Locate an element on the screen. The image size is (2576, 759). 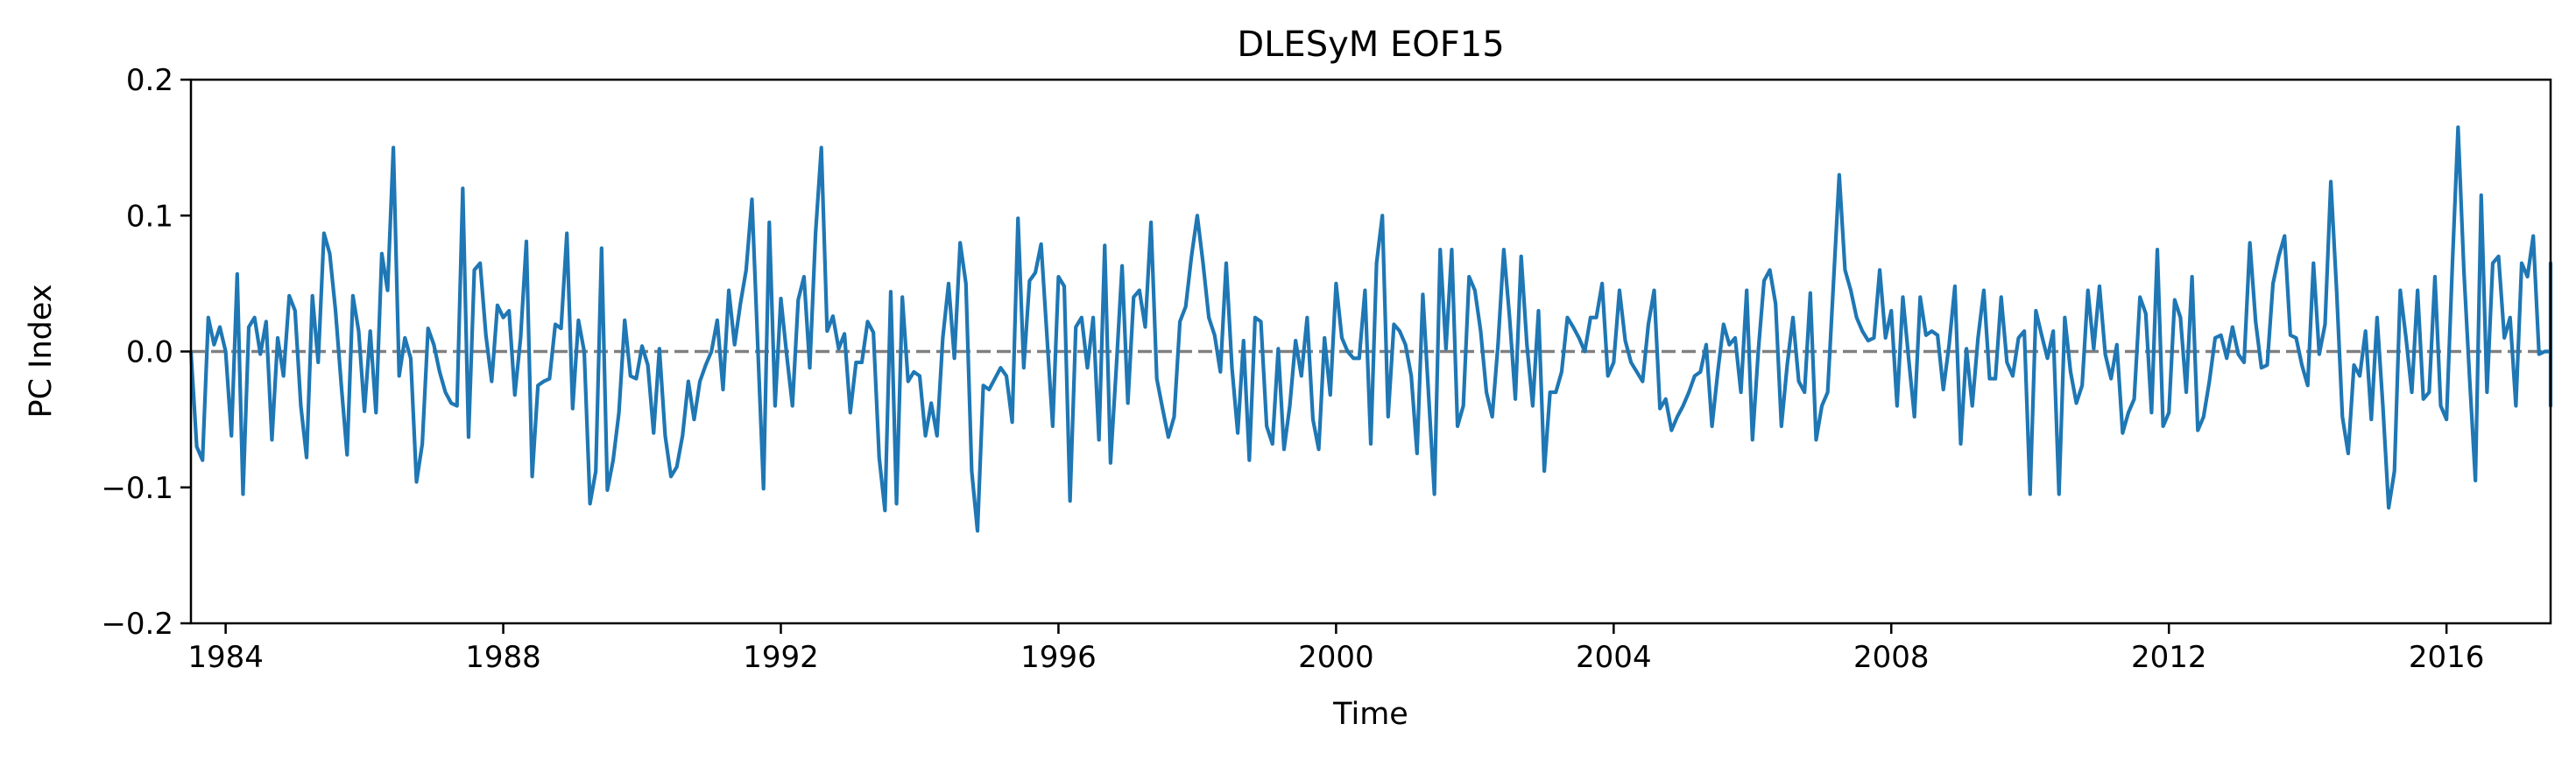
y-tick-label: 0.1 is located at coordinates (149, 216).